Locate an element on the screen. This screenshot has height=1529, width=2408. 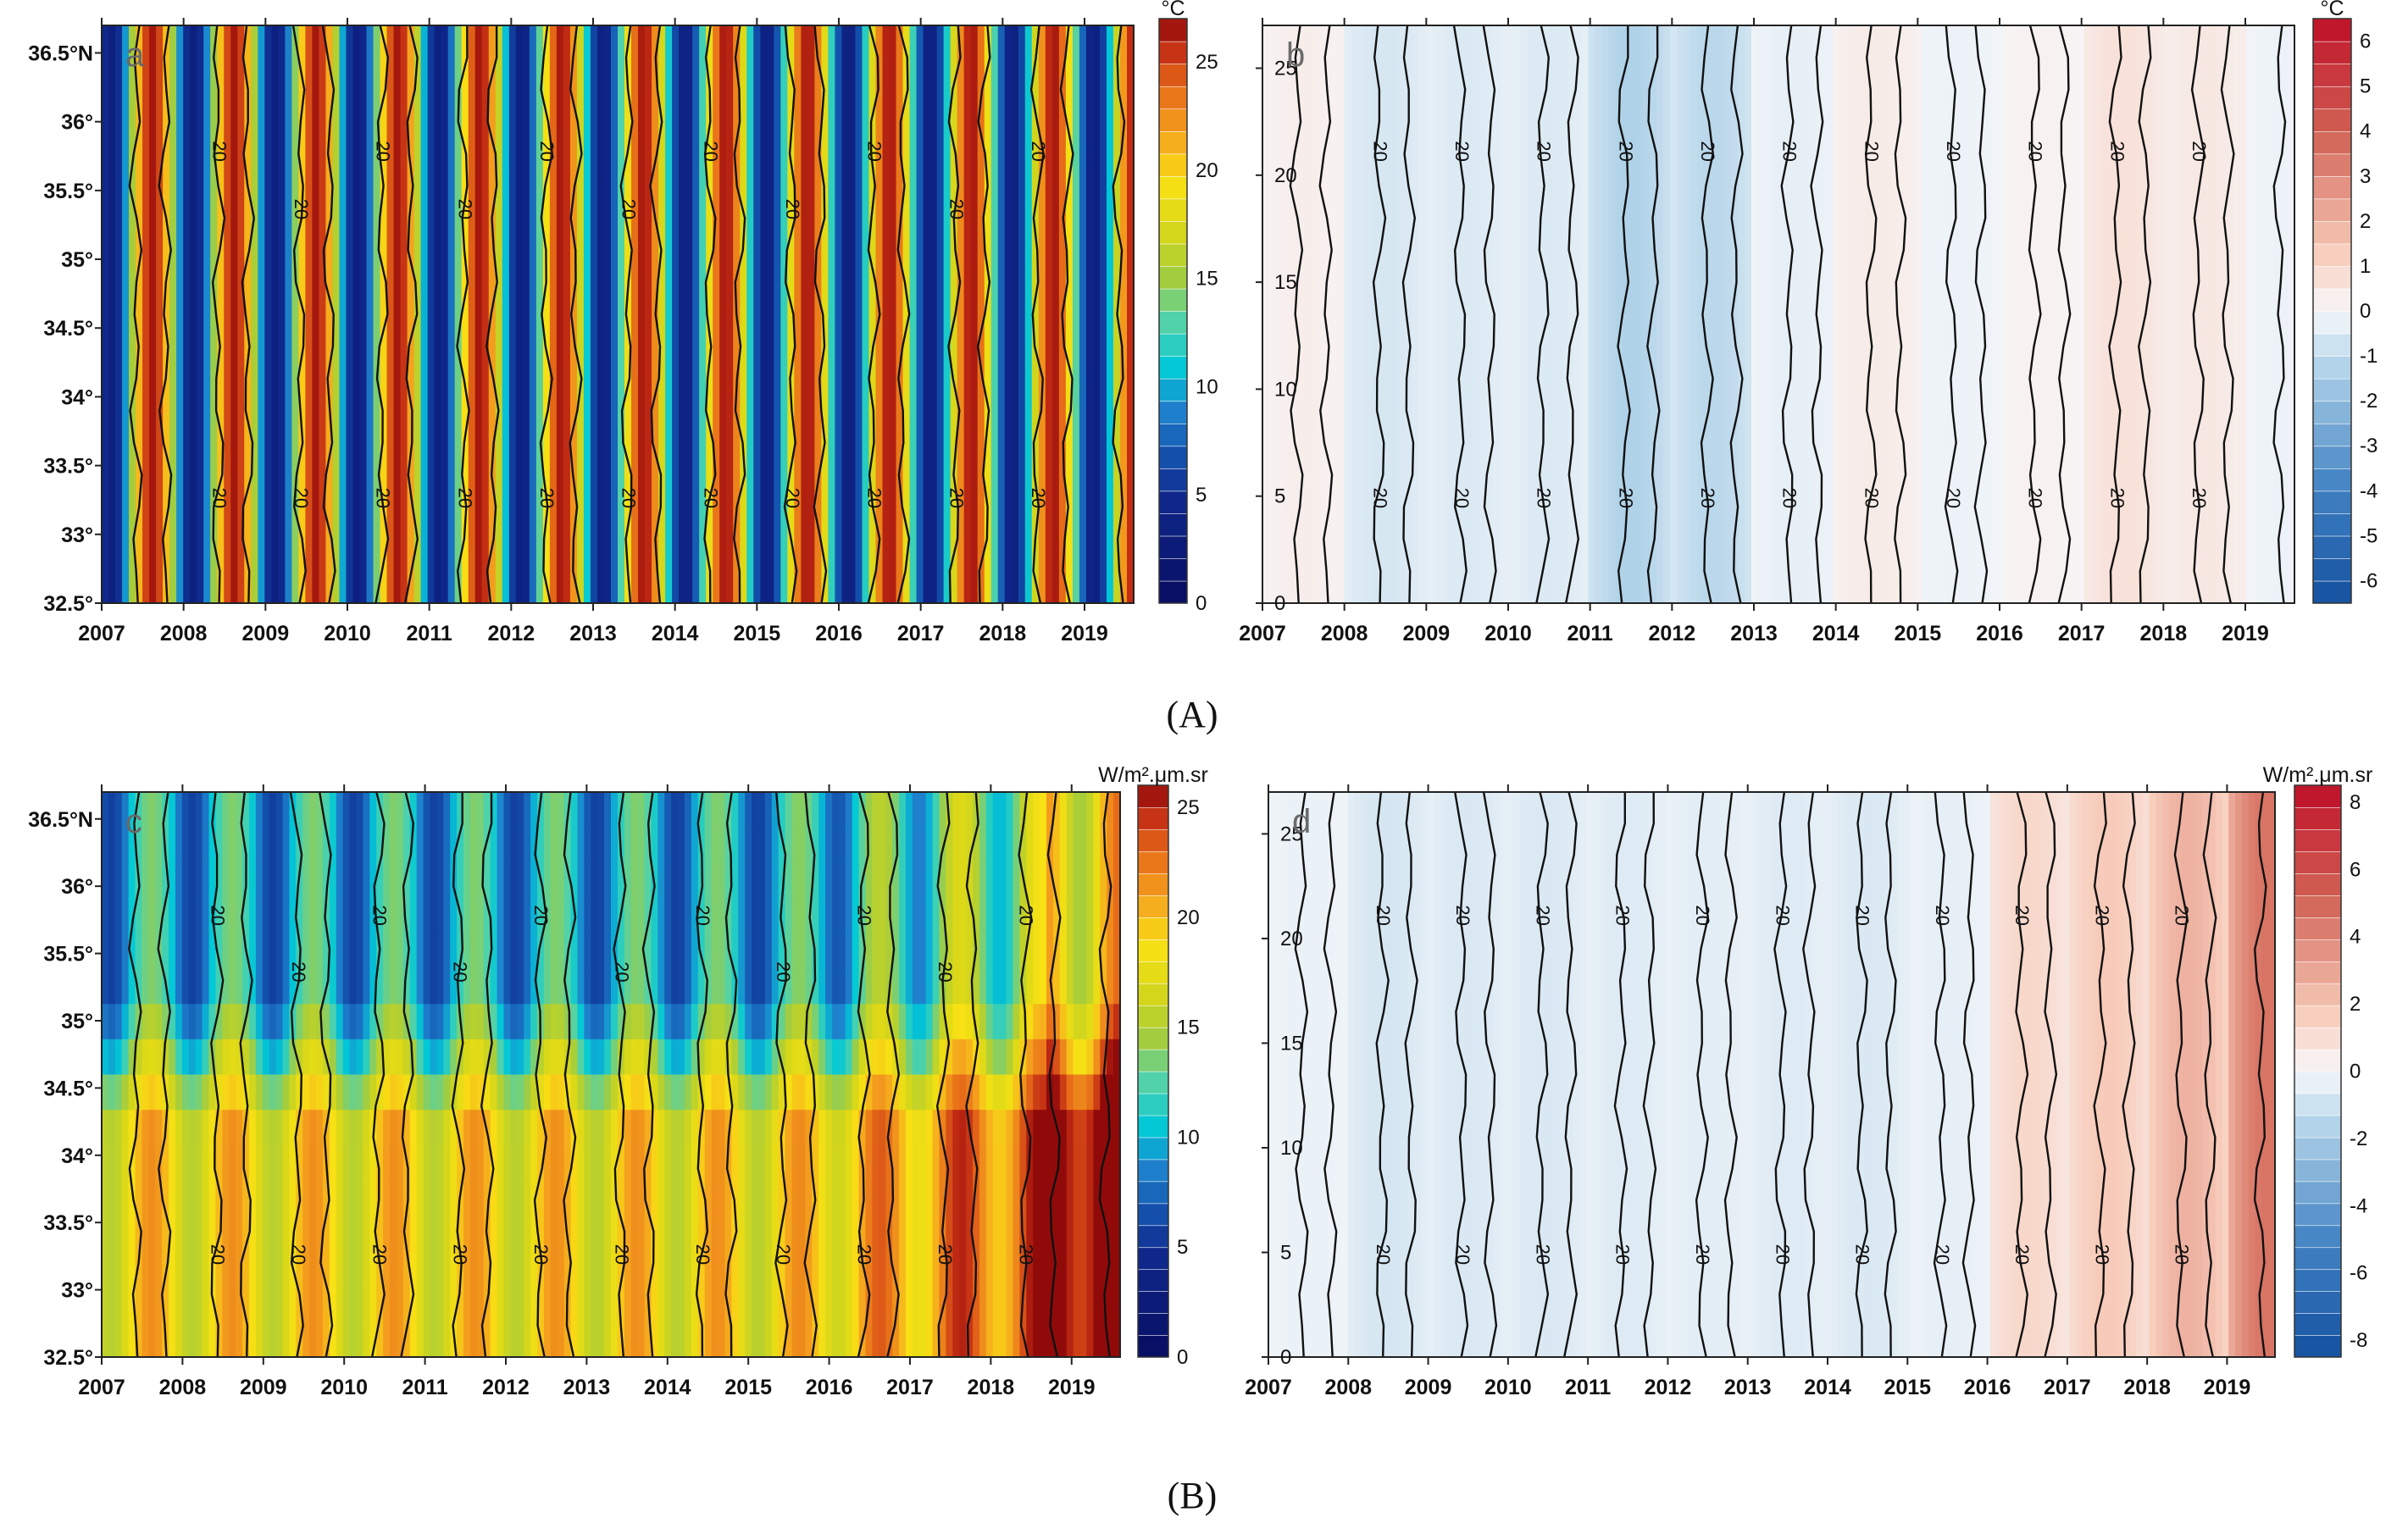
x-tick-label: 2018 is located at coordinates (2147, 1388).